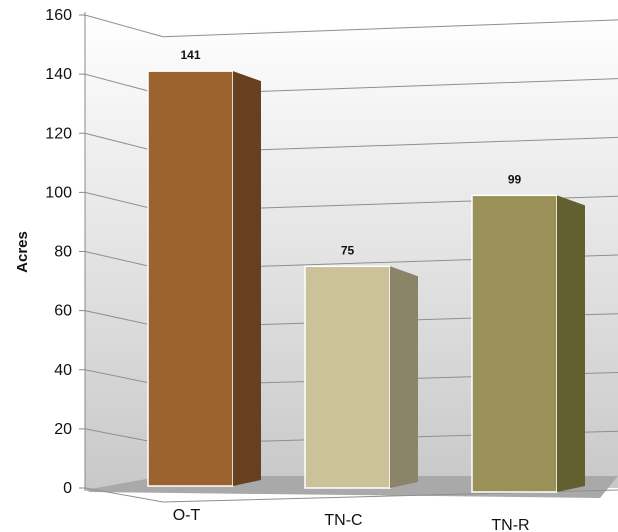 The height and width of the screenshot is (532, 618). What do you see at coordinates (190, 55) in the screenshot?
I see `data-label: 141` at bounding box center [190, 55].